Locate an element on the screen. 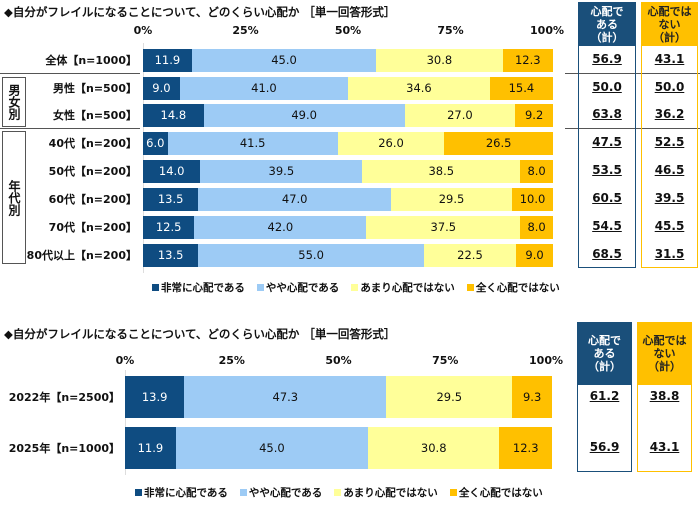 The width and height of the screenshot is (700, 514). row-label: 80代以上【n=200】 is located at coordinates (81, 255).